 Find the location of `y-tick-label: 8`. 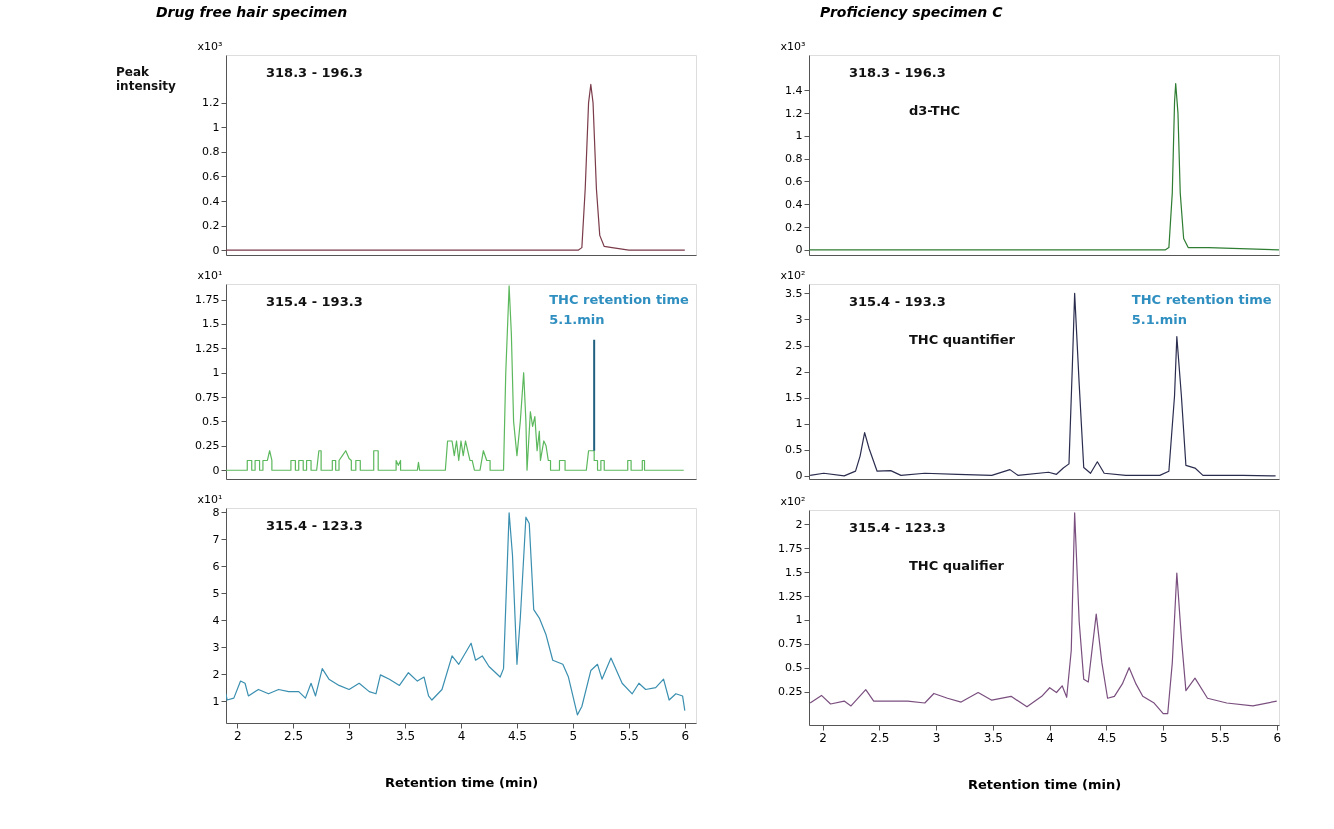

y-tick-label: 8 is located at coordinates (216, 512).